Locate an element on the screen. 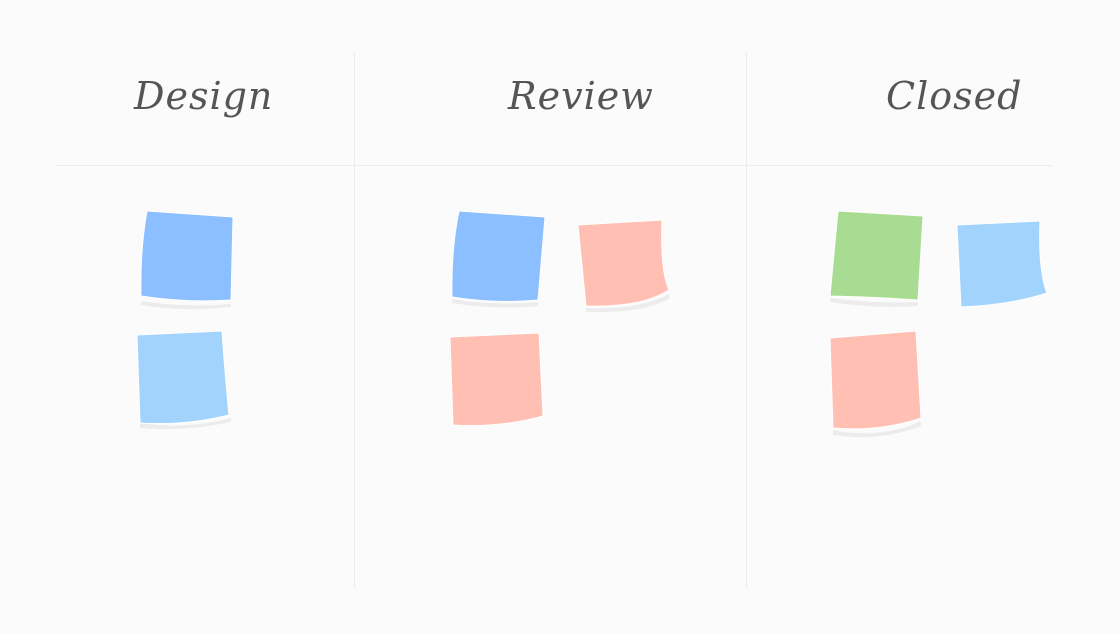 This screenshot has height=633, width=1120. column-title-closed: Closed is located at coordinates (954, 96).